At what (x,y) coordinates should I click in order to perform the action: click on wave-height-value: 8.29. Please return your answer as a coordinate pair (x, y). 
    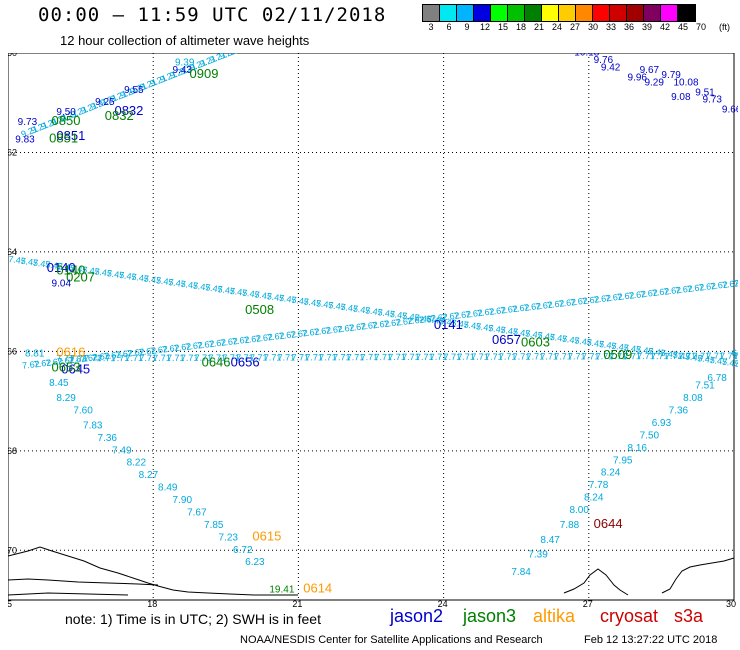
    Looking at the image, I should click on (66, 398).